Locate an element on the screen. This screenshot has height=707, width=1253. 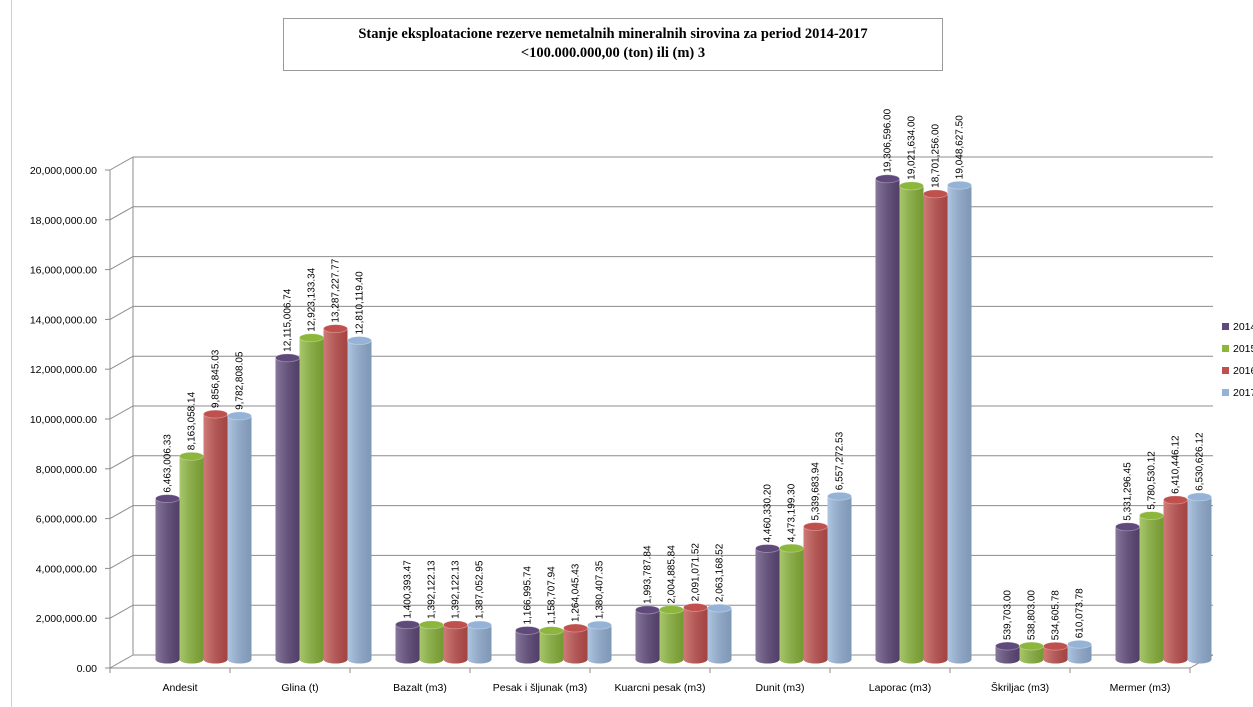
legend-label: 2016 is located at coordinates (1243, 371).